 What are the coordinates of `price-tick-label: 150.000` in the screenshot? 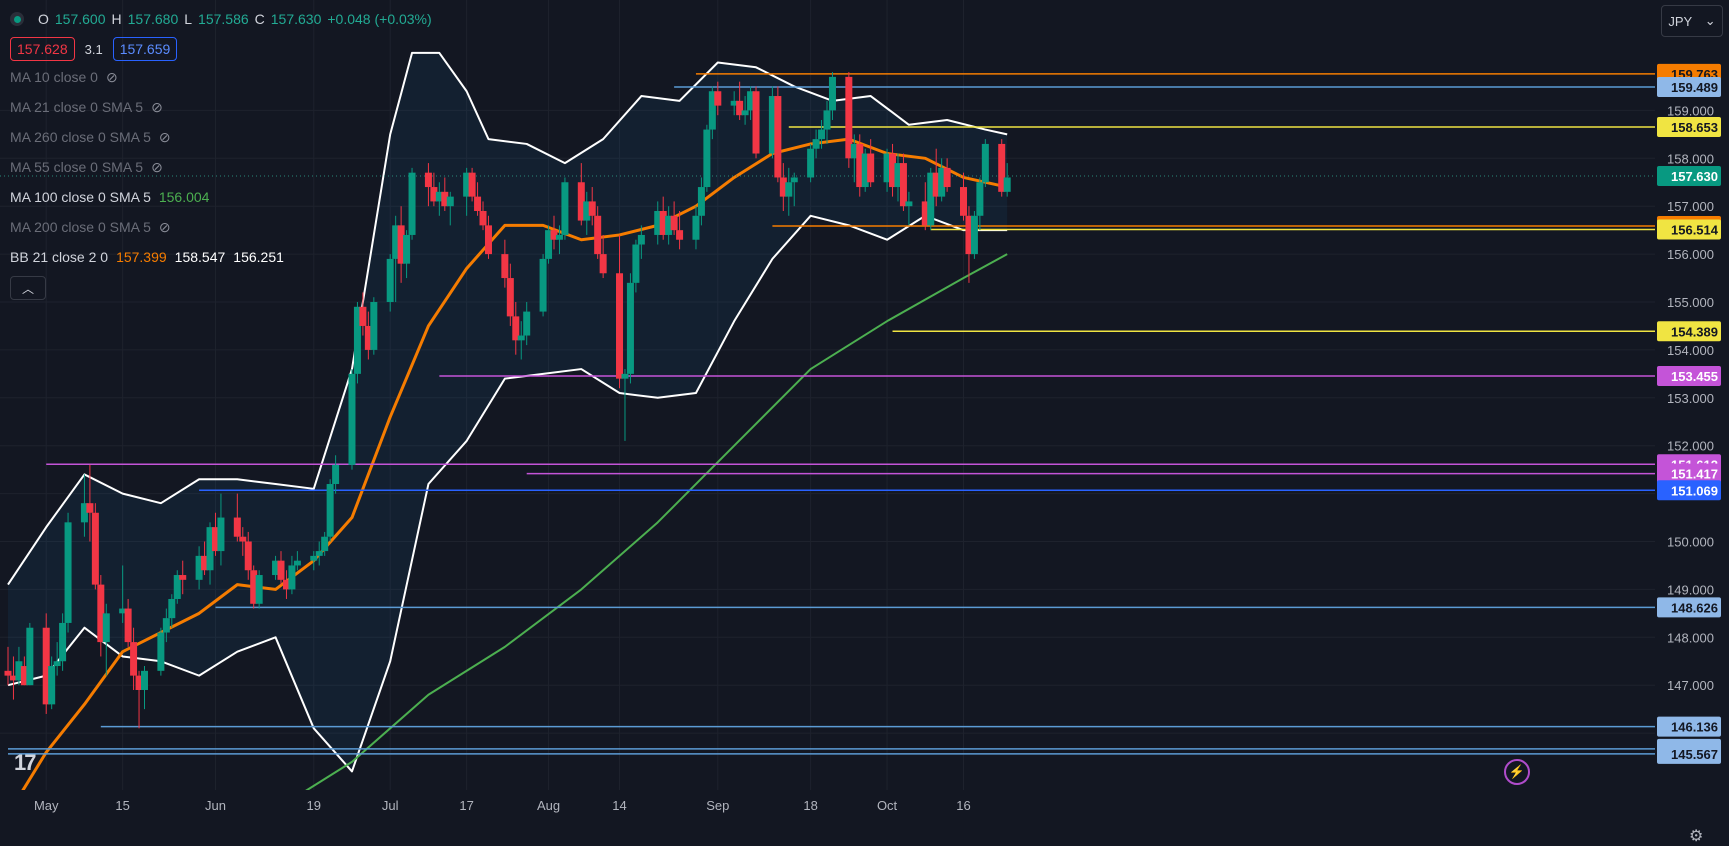 It's located at (1690, 542).